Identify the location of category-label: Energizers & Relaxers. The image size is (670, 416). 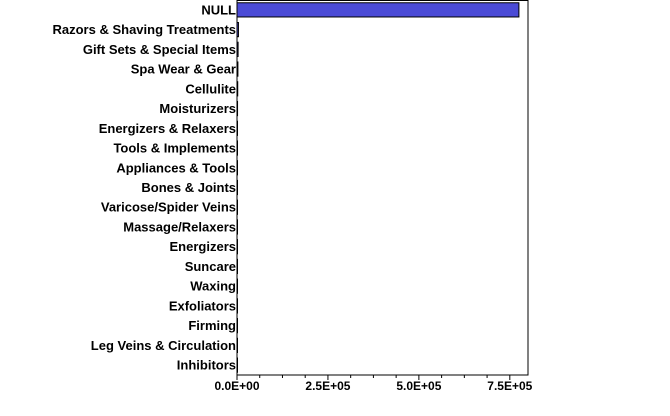
(167, 128).